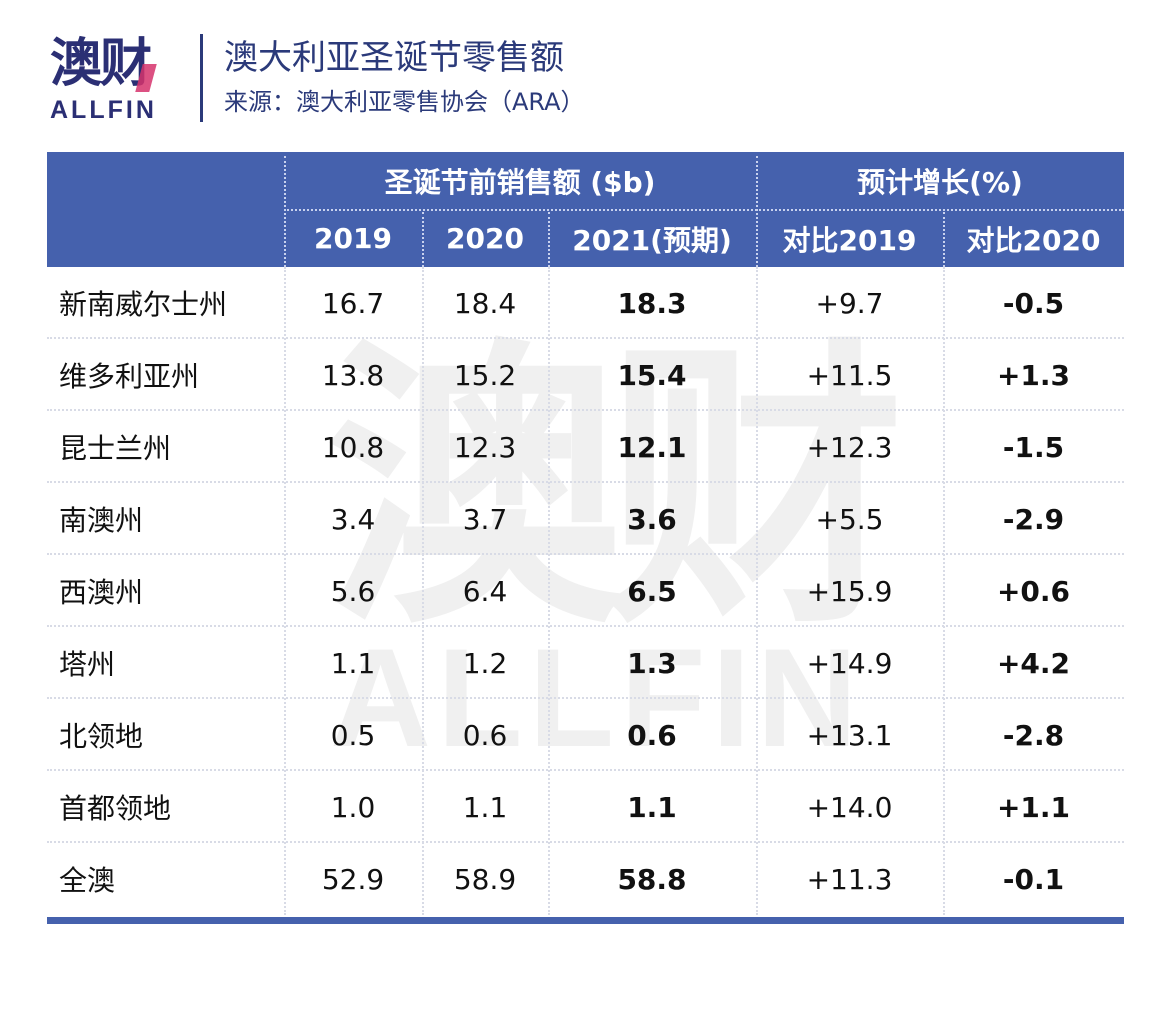 Image resolution: width=1165 pixels, height=1024 pixels. What do you see at coordinates (520, 182) in the screenshot?
I see `group-header-sales: 圣诞节前销售额 ($b)` at bounding box center [520, 182].